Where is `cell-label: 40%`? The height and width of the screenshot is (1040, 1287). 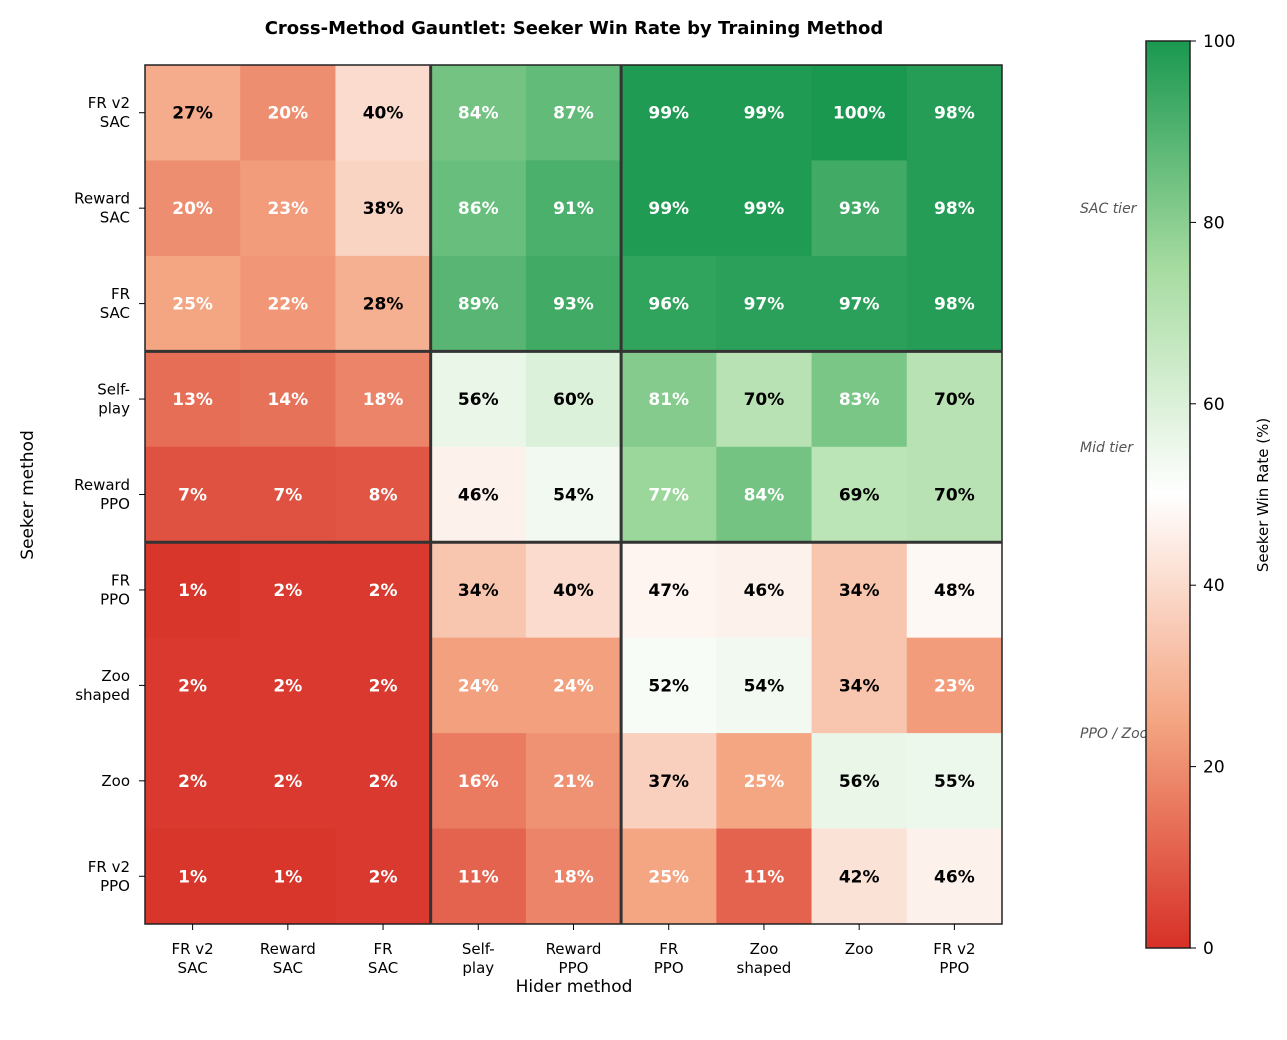
cell-label: 40% is located at coordinates (573, 591).